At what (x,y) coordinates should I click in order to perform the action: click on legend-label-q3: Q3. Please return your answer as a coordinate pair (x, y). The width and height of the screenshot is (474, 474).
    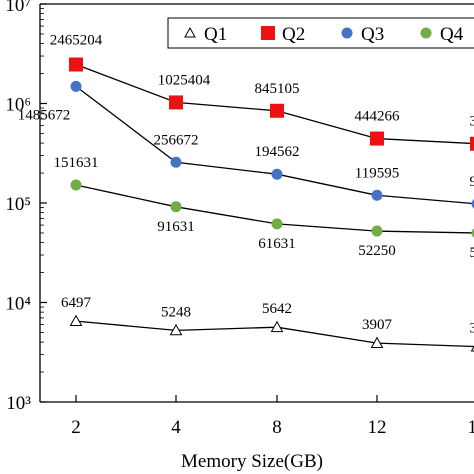
    Looking at the image, I should click on (372, 34).